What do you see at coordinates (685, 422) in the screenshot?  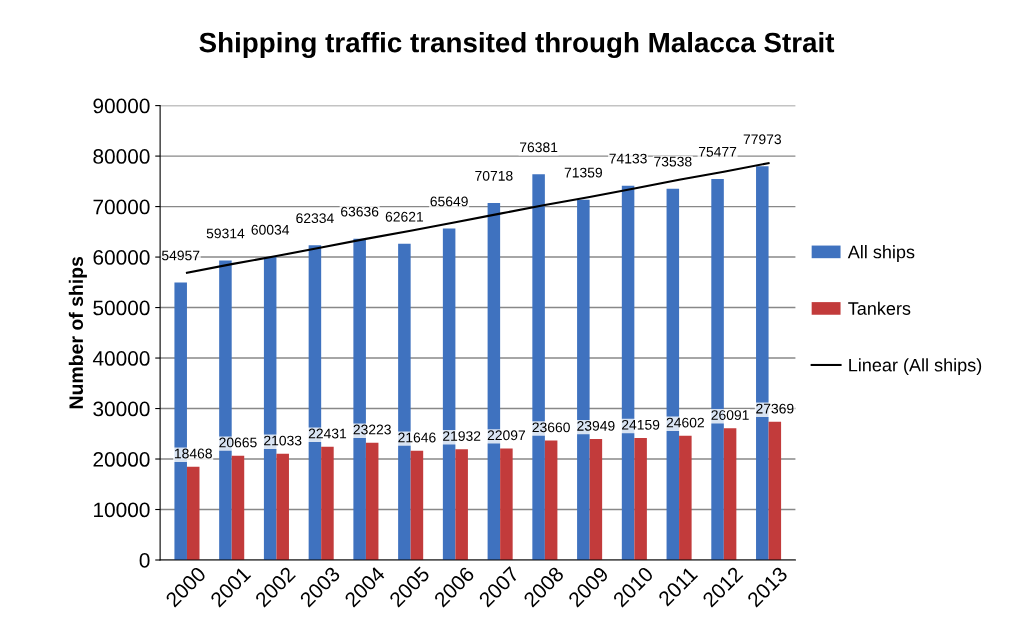 I see `data-label: 24602` at bounding box center [685, 422].